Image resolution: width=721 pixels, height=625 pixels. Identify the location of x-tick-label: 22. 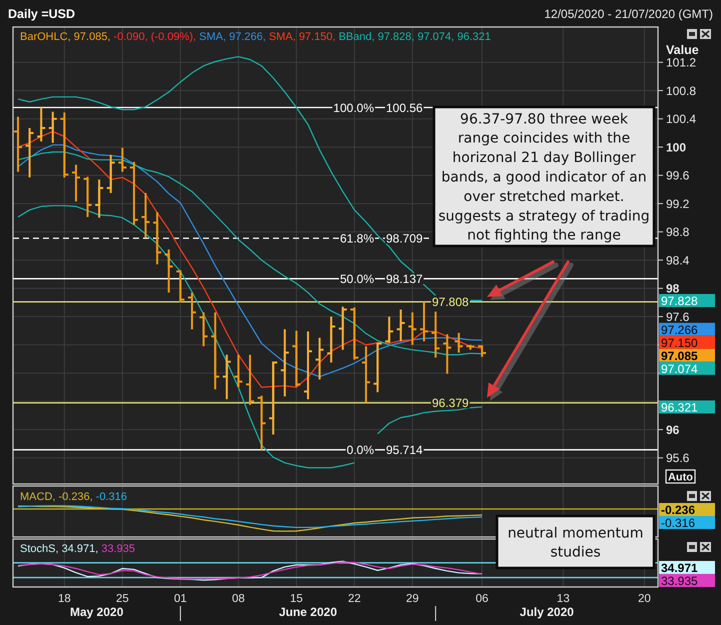
(354, 599).